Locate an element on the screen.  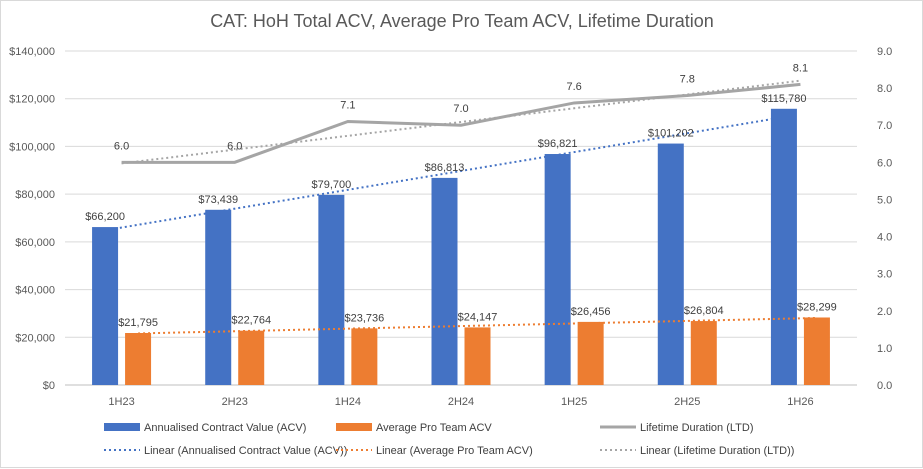
x-tick-label: 1H23 is located at coordinates (121, 402).